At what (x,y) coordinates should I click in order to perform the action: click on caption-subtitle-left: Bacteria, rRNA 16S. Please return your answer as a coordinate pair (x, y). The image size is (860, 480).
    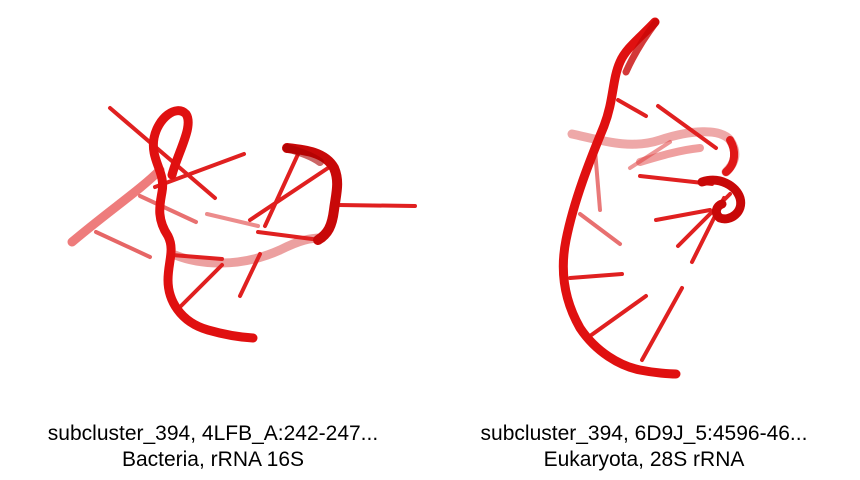
    Looking at the image, I should click on (213, 459).